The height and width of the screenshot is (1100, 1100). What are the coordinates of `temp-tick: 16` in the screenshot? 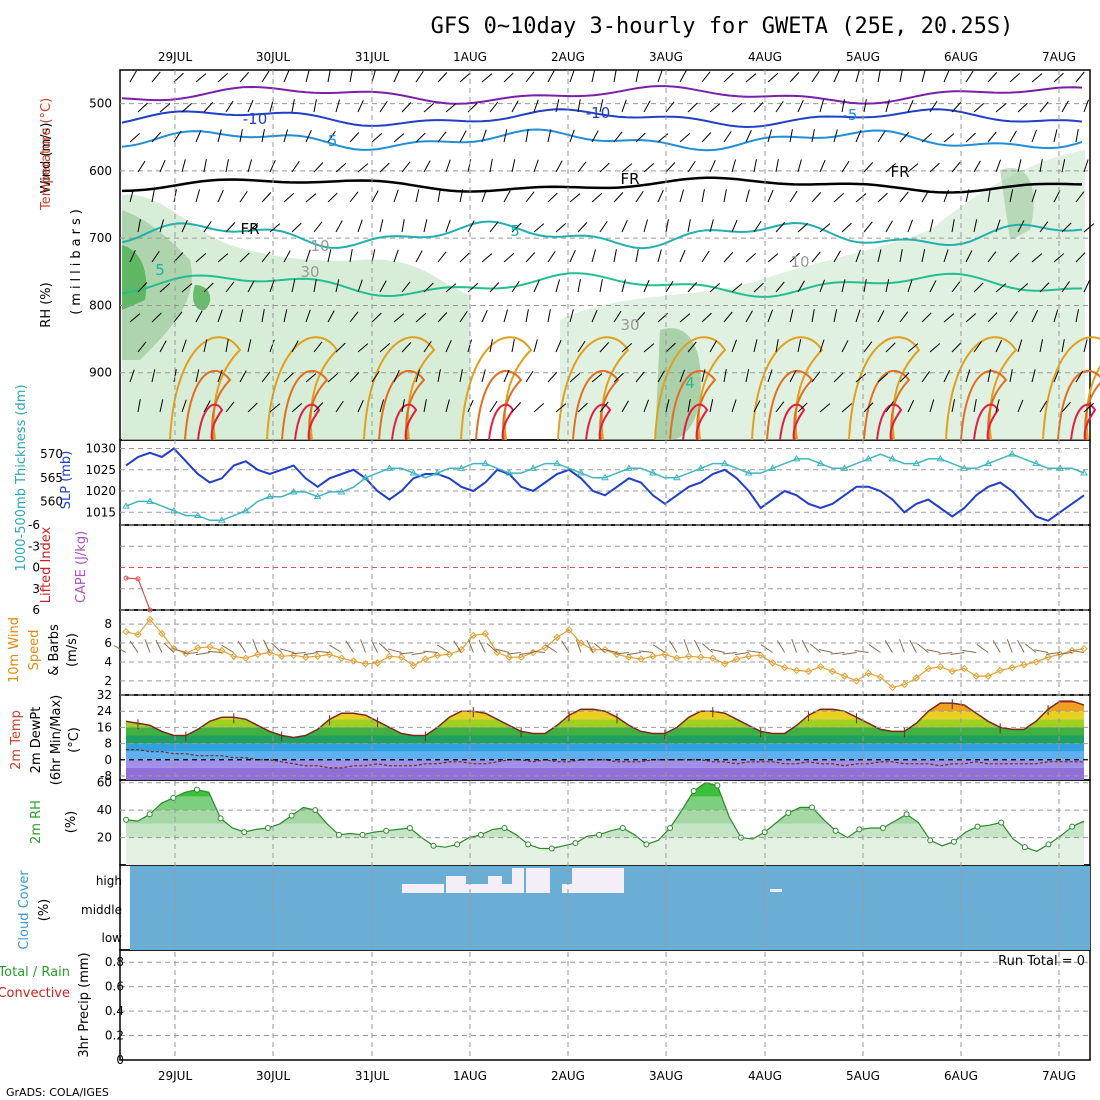 It's located at (104, 727).